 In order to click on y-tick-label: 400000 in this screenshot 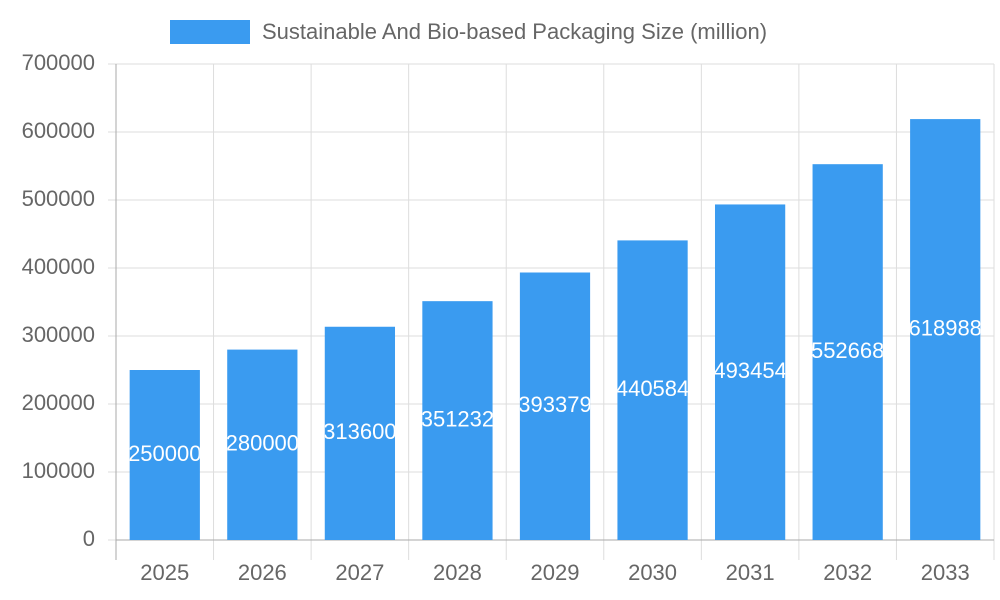, I will do `click(58, 266)`.